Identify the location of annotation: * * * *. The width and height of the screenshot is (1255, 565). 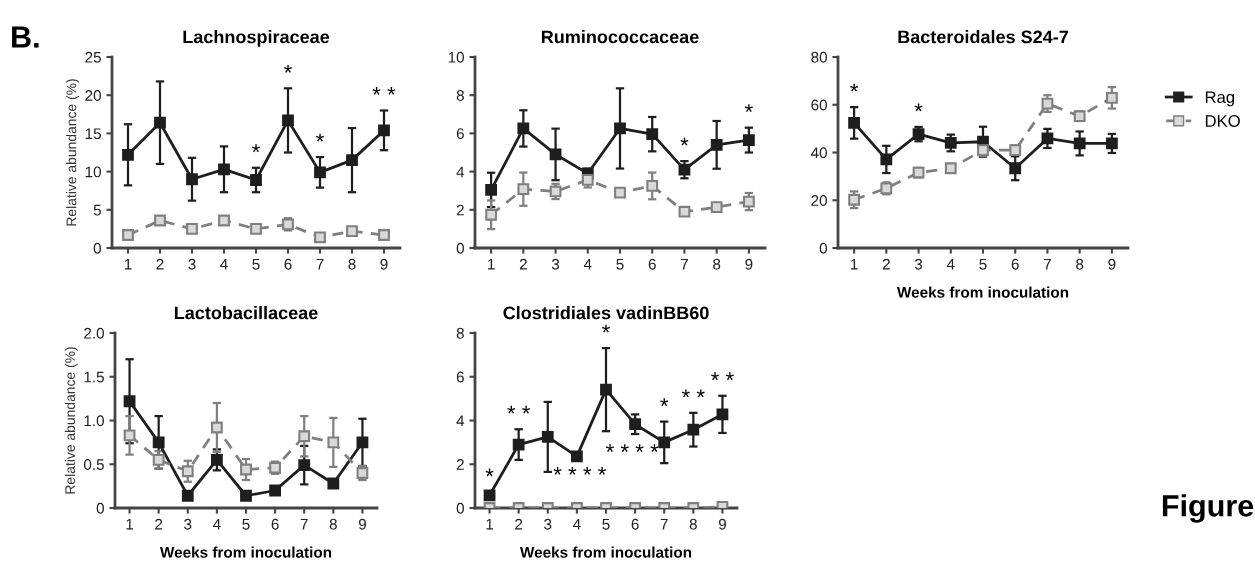
(632, 448).